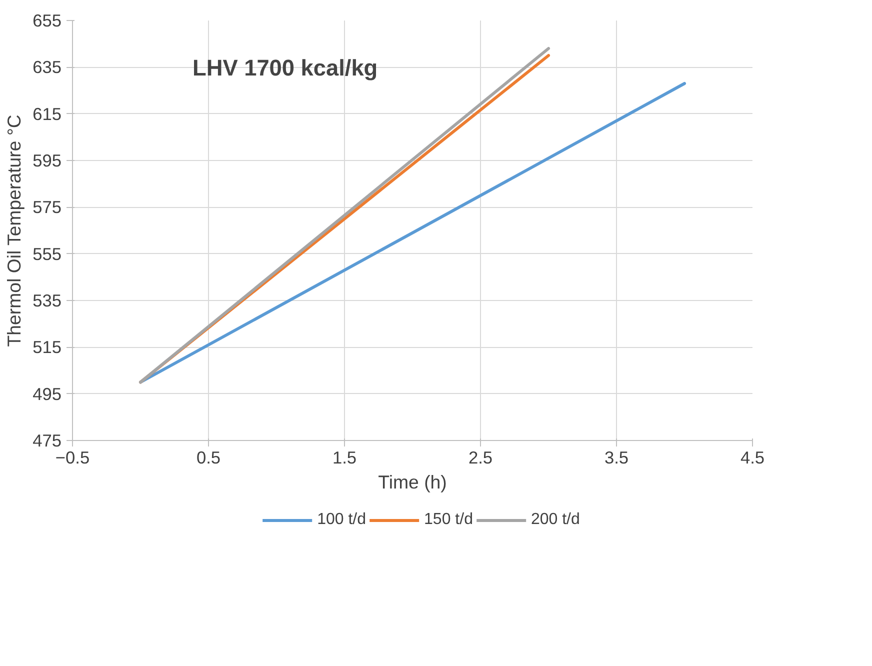 The height and width of the screenshot is (666, 872). I want to click on y-tick-label: 635, so click(47, 67).